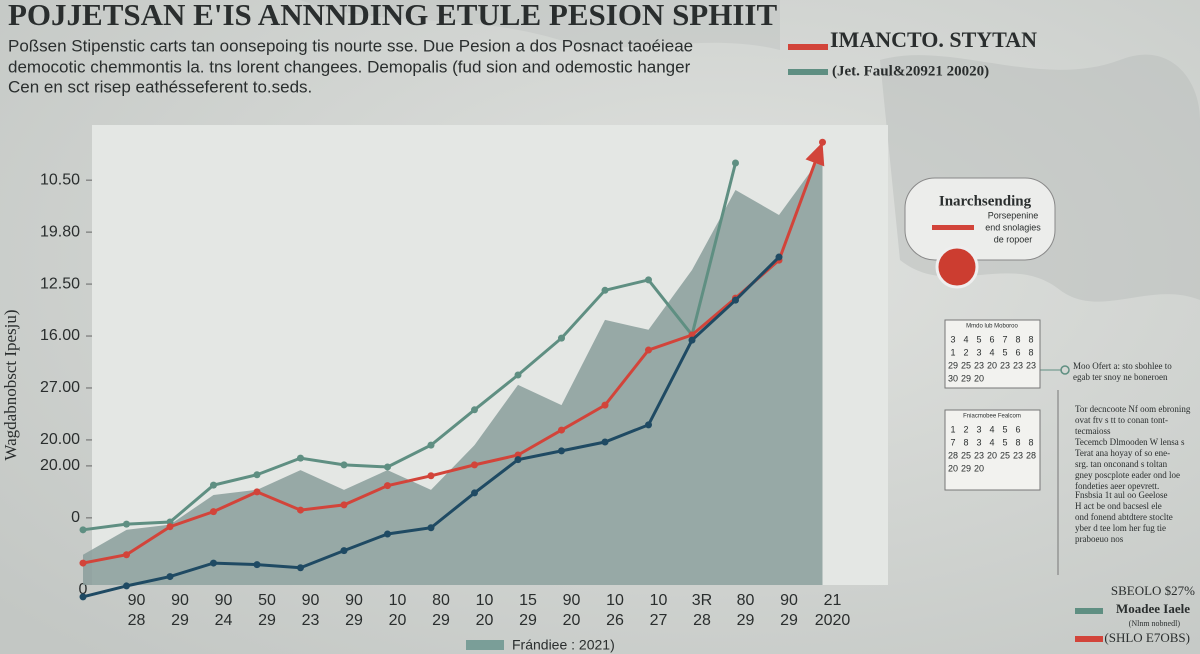 The height and width of the screenshot is (654, 1200). What do you see at coordinates (1122, 453) in the screenshot?
I see `note-text: Terat ana hoyay of so ene-` at bounding box center [1122, 453].